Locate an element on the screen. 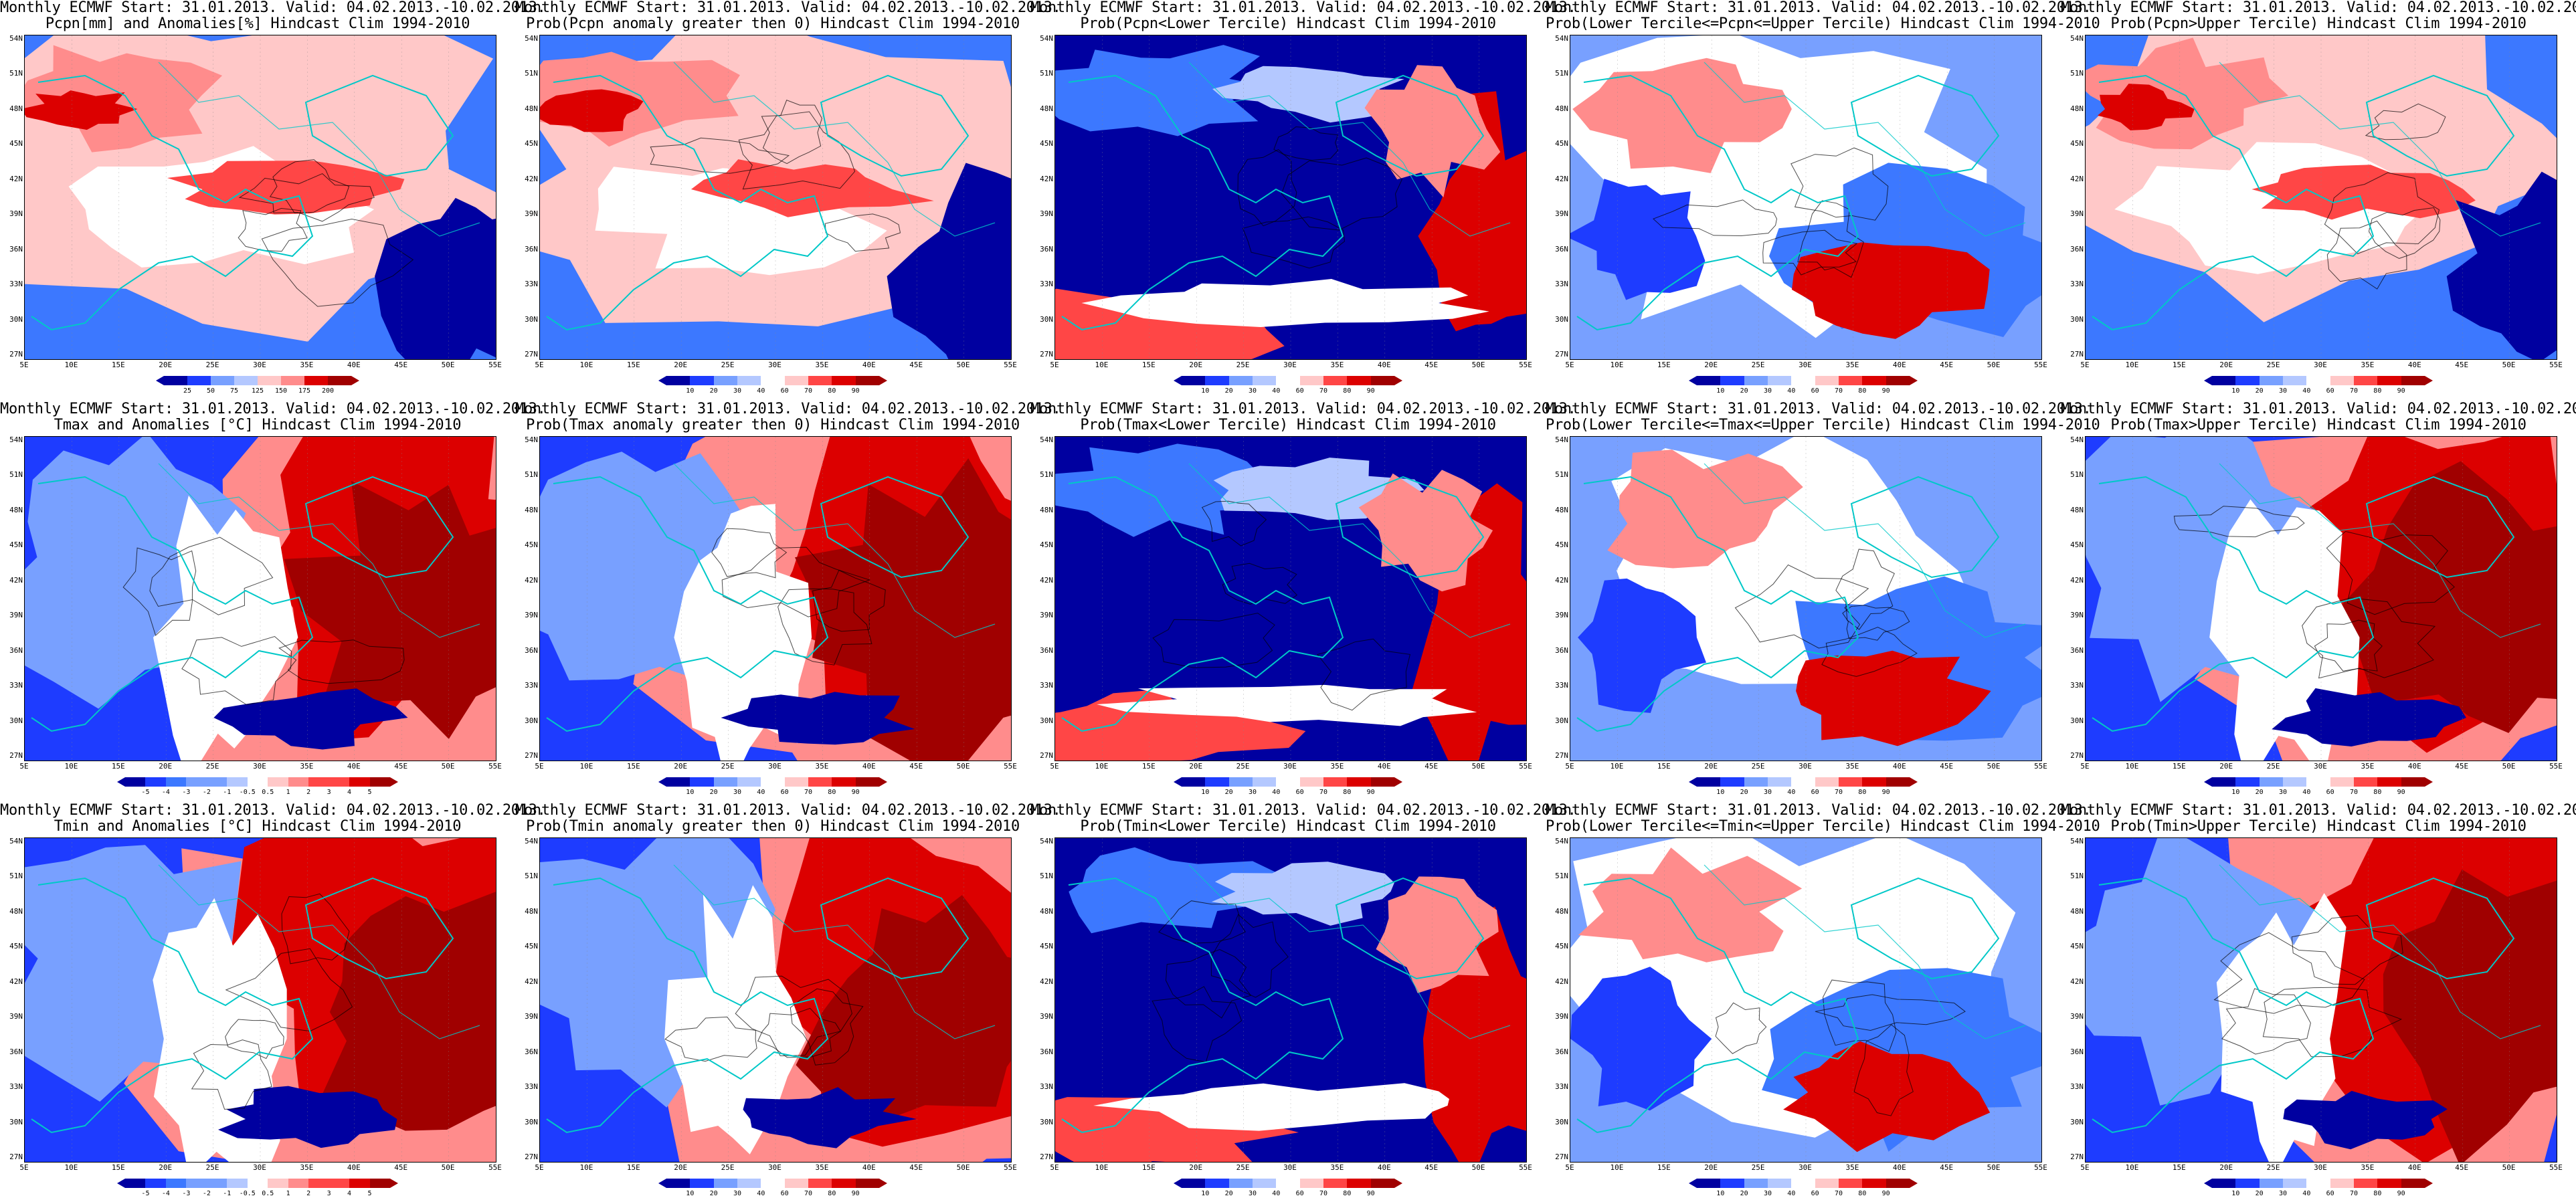 This screenshot has height=1204, width=2576. colorbar-tick-label: 30 is located at coordinates (2283, 391).